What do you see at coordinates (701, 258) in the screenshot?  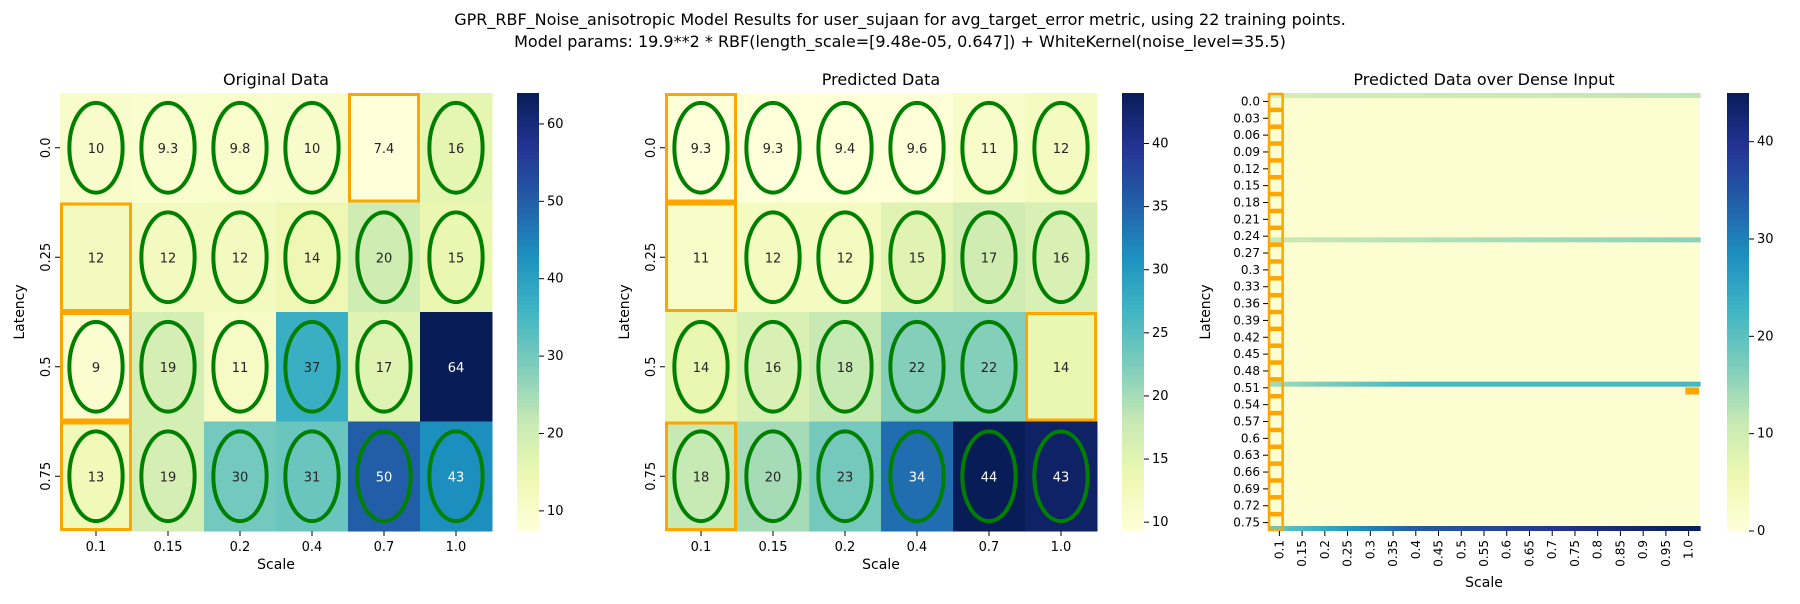 I see `heatmap-1-cell-label: 11` at bounding box center [701, 258].